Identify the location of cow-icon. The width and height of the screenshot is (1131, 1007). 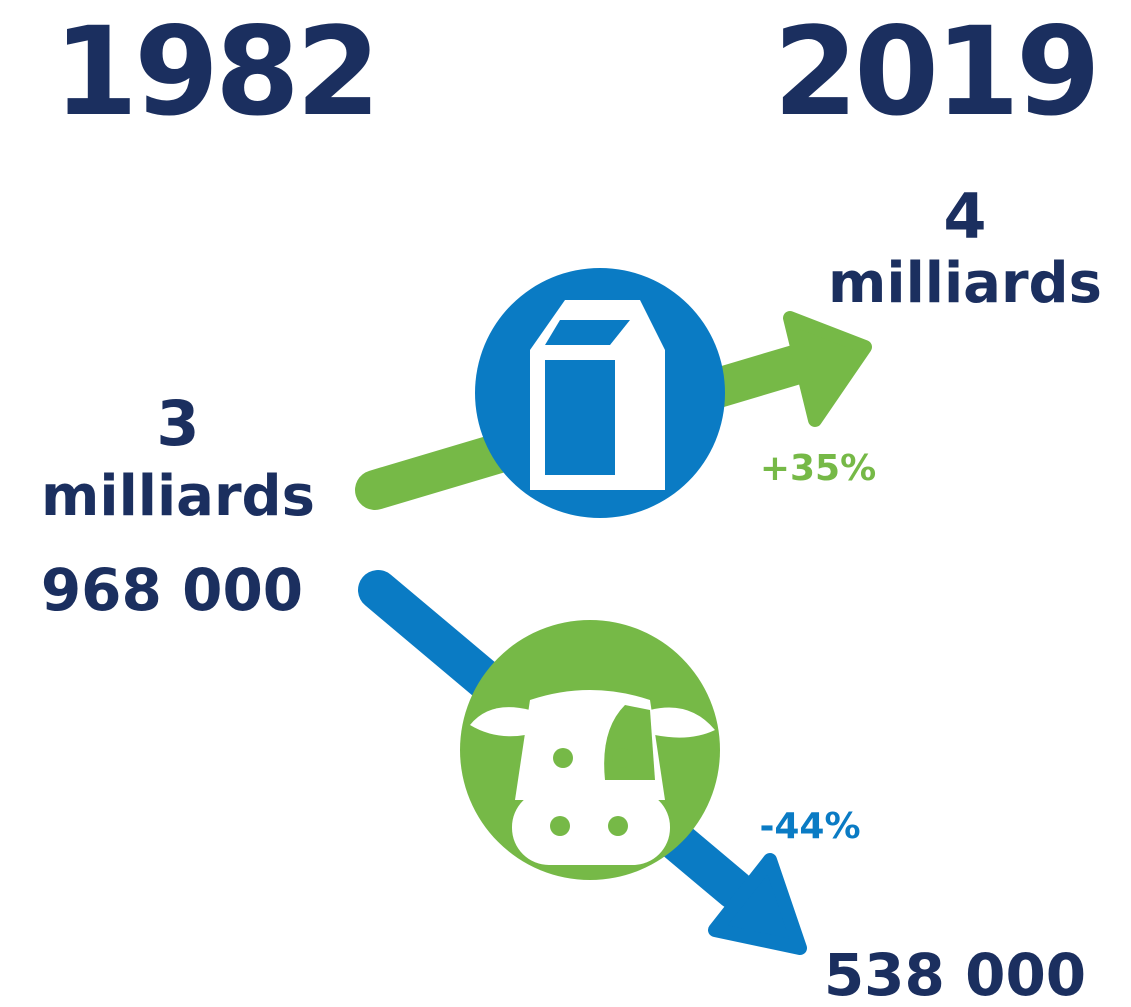
(590, 750).